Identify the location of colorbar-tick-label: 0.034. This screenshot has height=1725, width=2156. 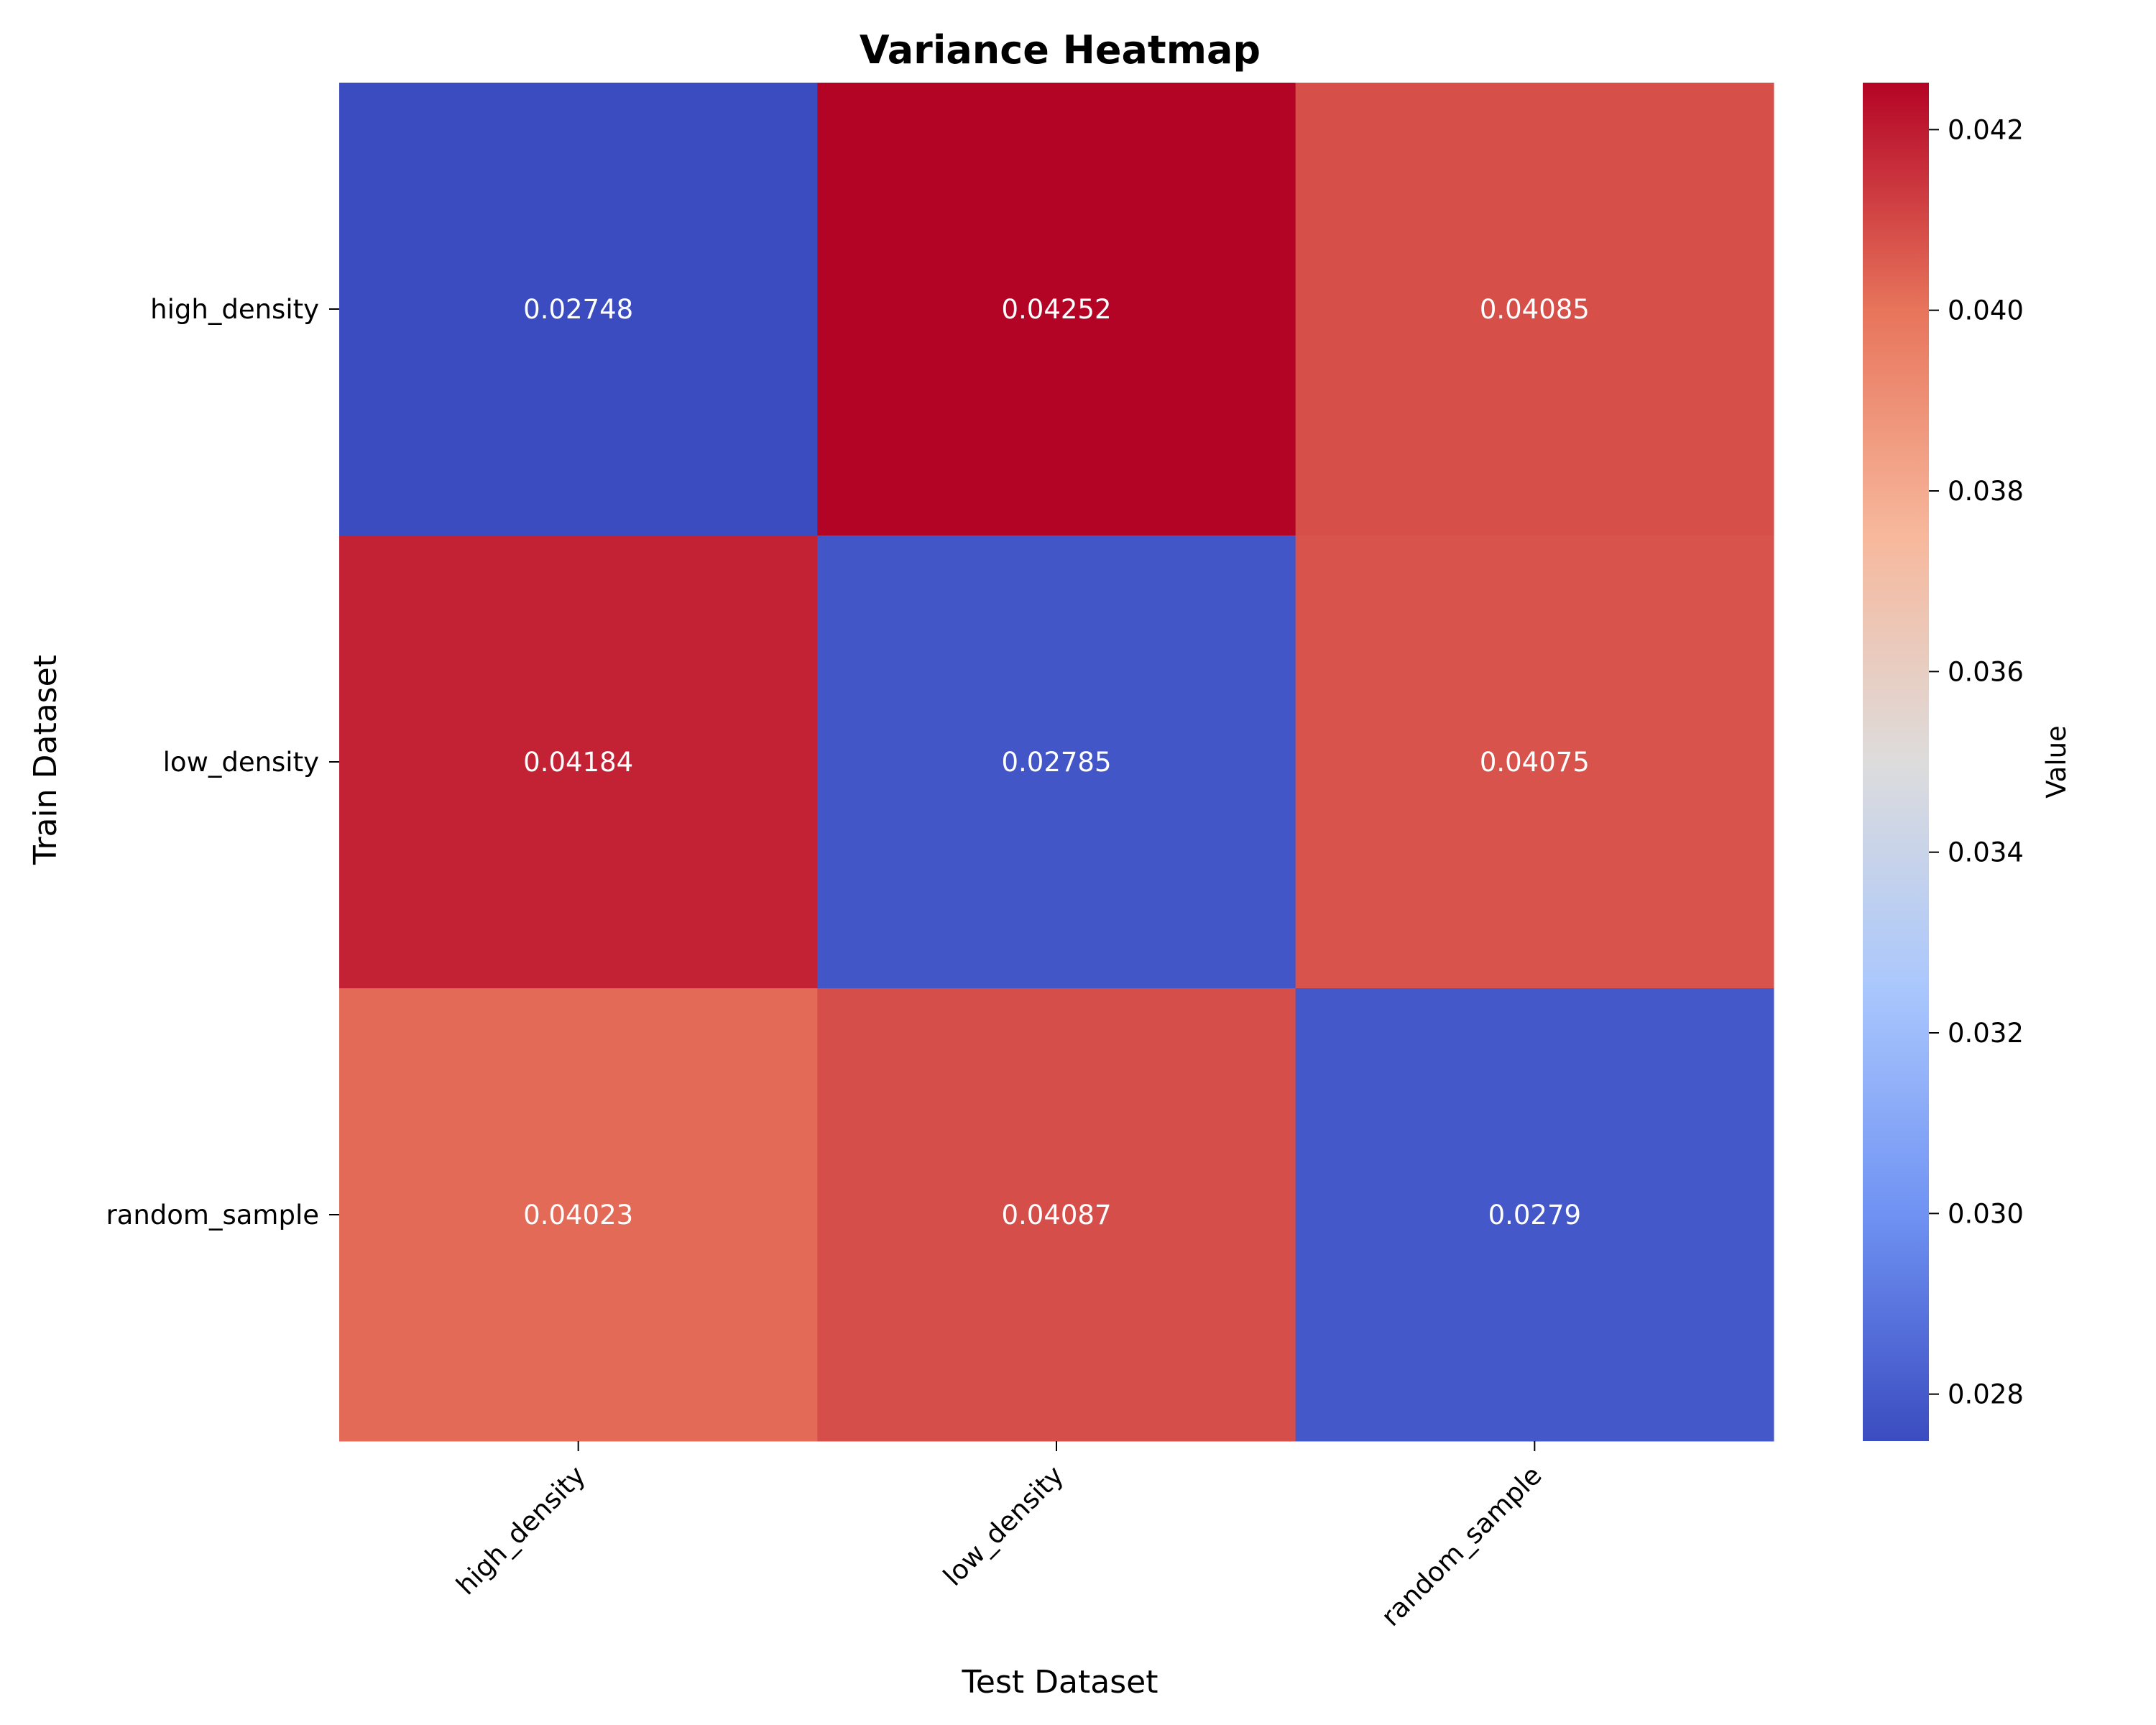
(1986, 852).